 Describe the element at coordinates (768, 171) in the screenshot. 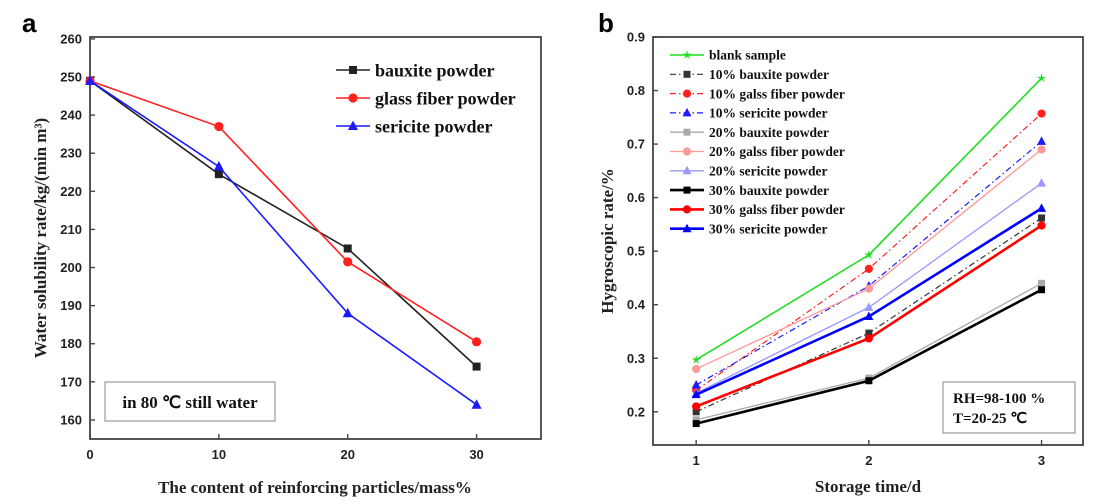

I see `legend-label: 20% sericite powder` at that location.